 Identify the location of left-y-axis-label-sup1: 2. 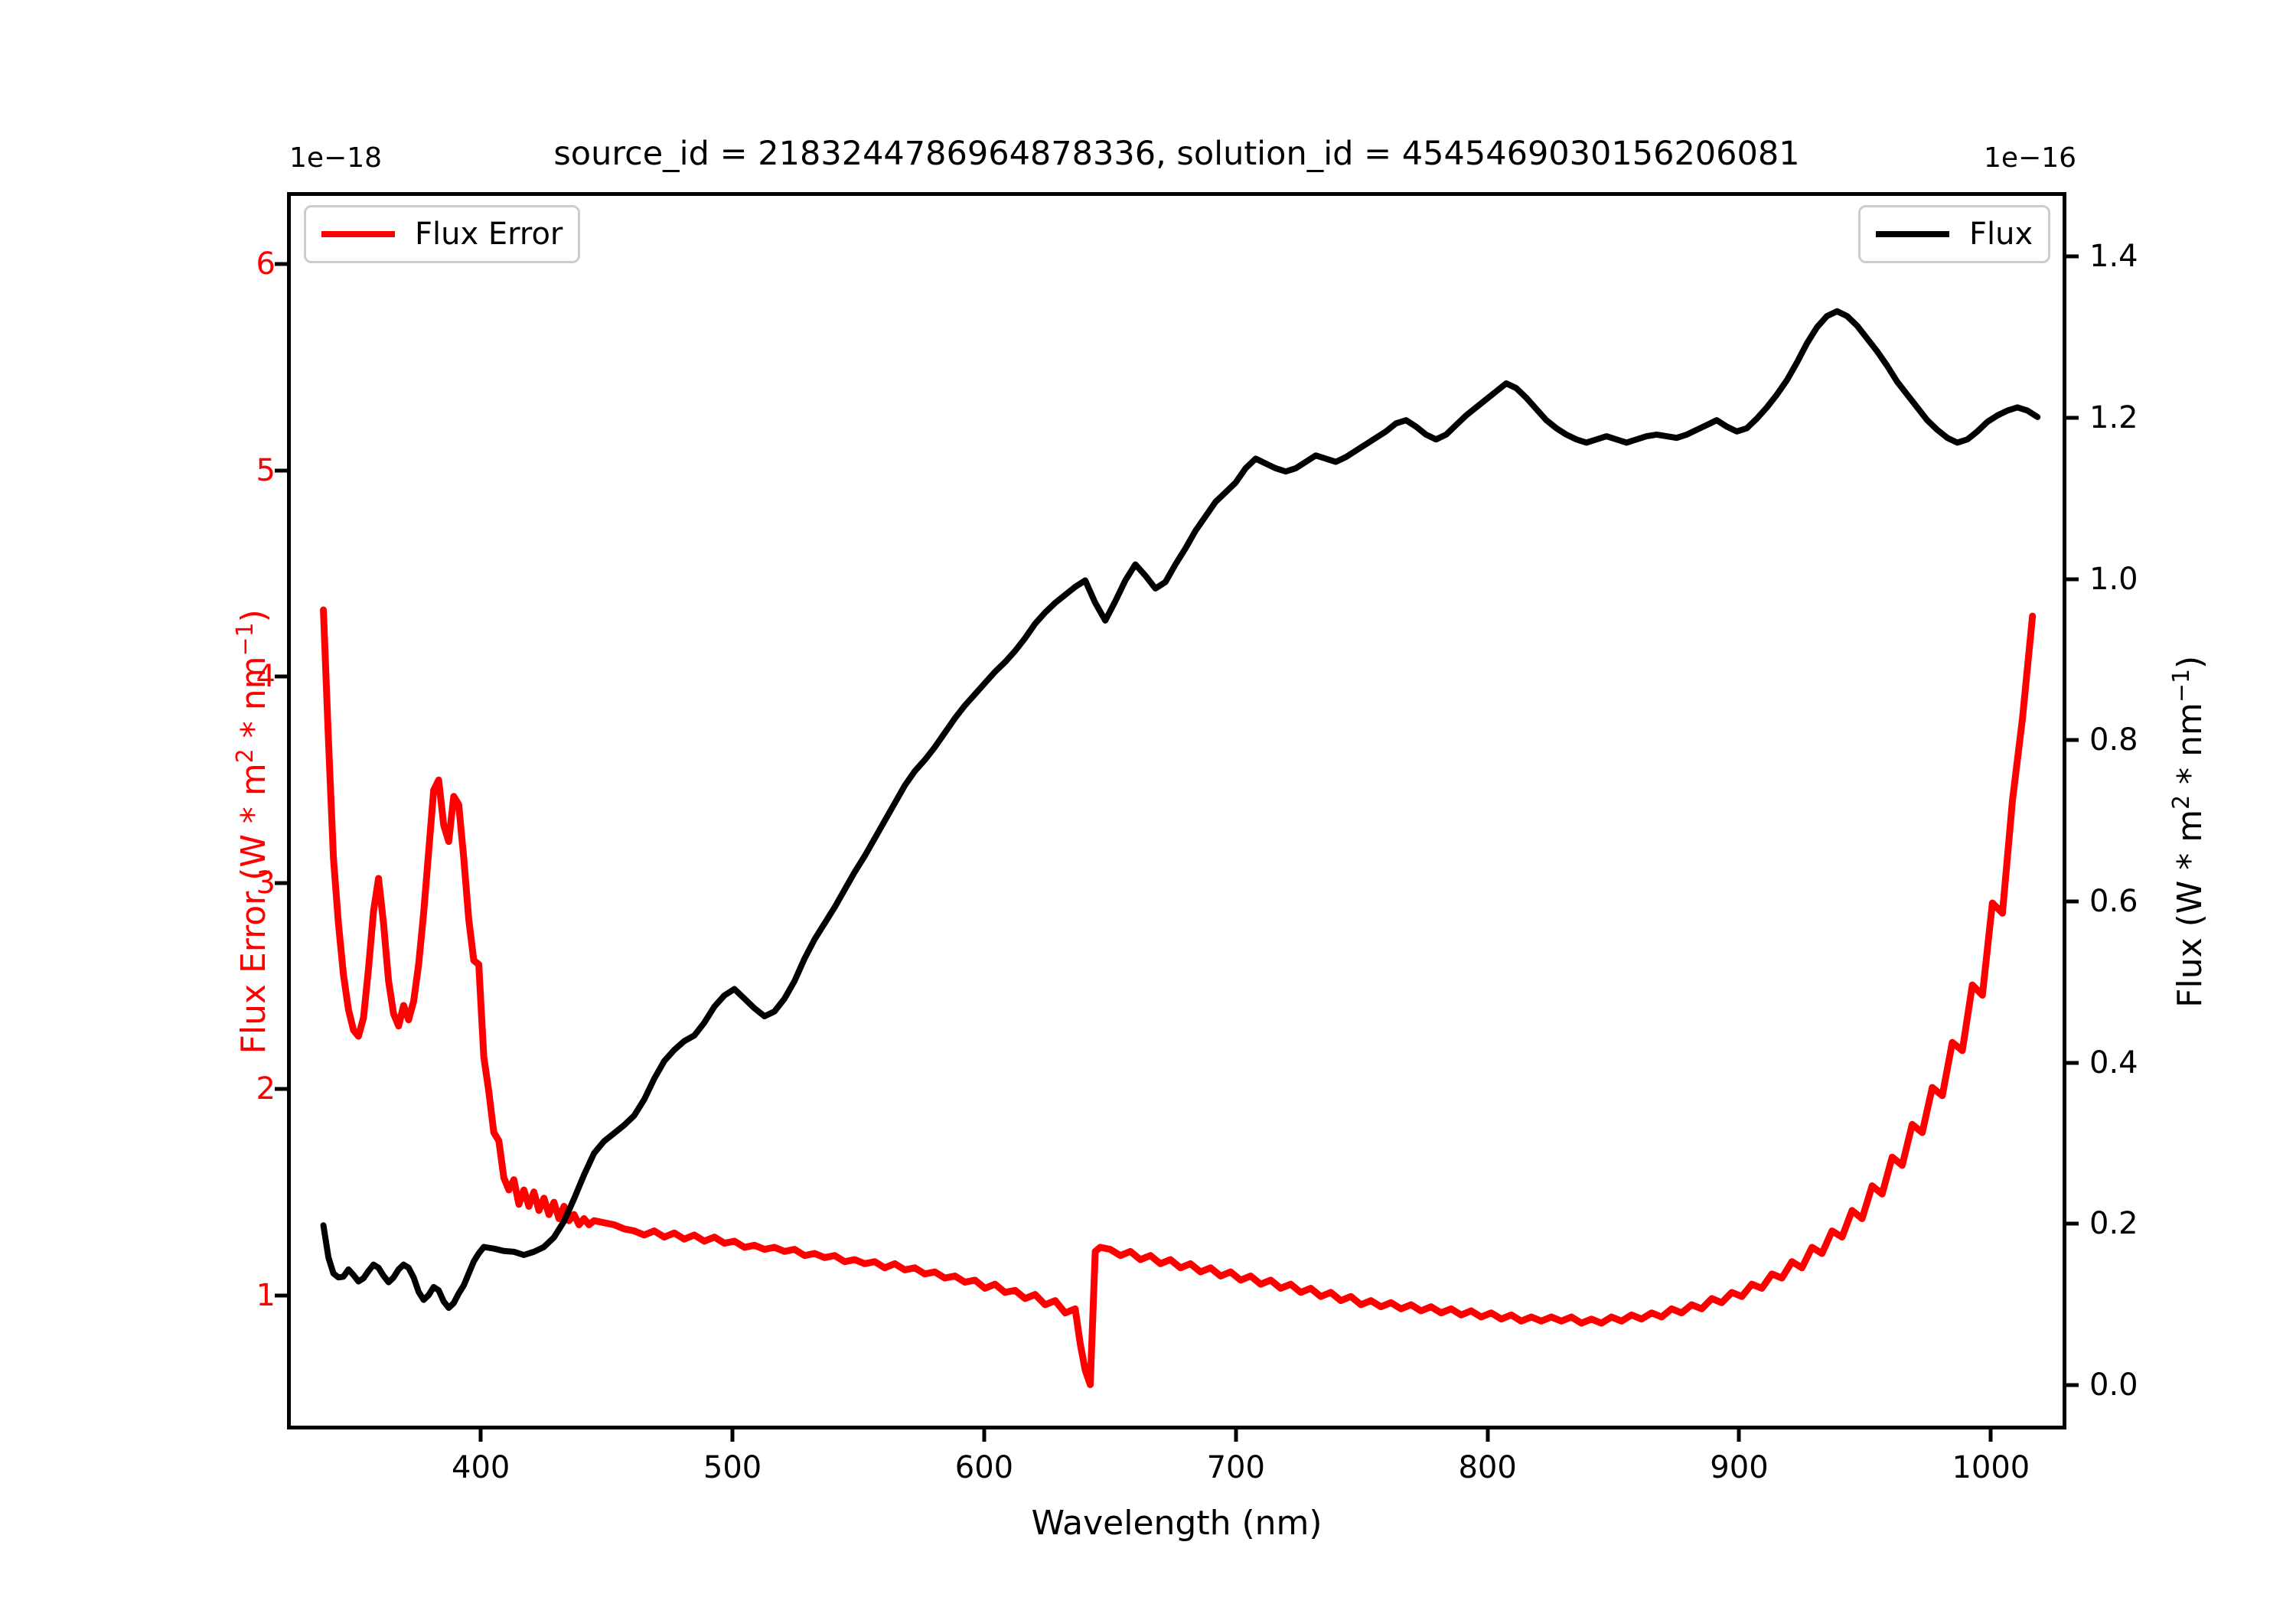
(245, 756).